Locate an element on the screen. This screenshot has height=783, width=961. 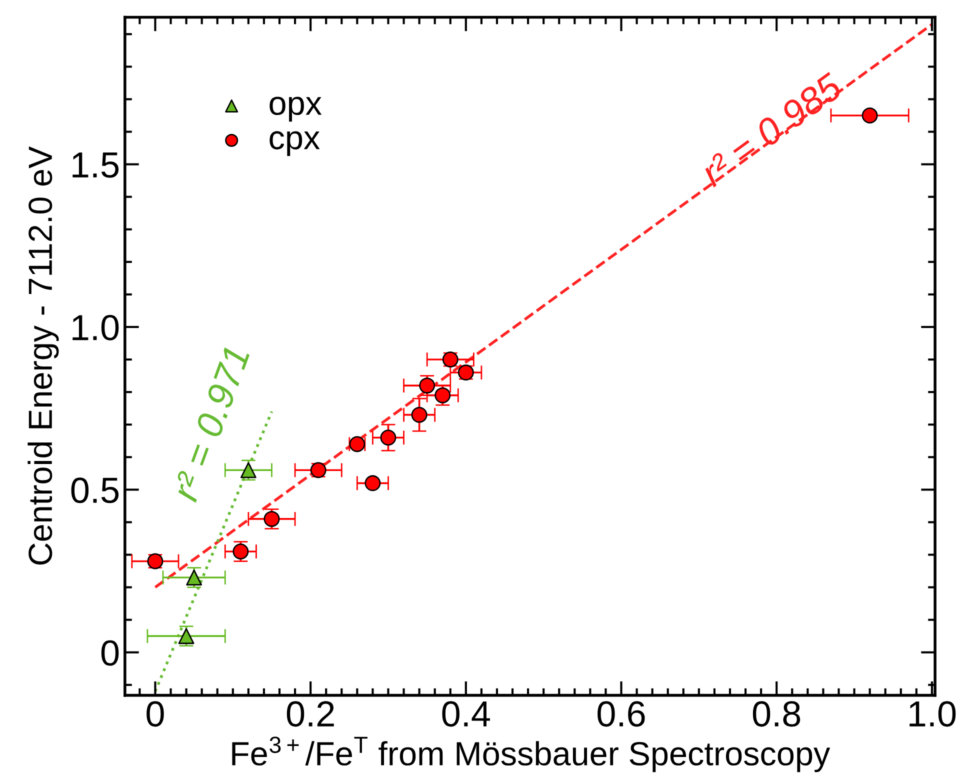
y-axis-title: Centroid Energy - 7112.0 eV is located at coordinates (43, 355).